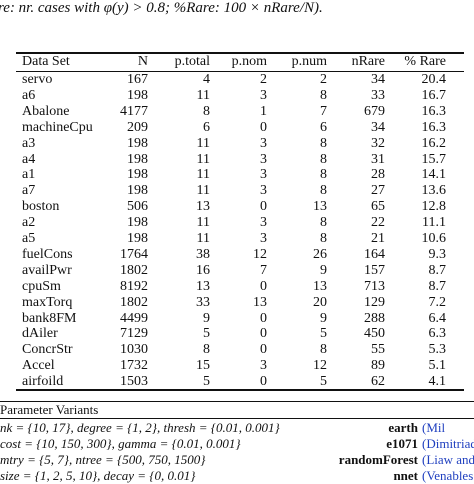  I want to click on dataset-name: a5, so click(29, 238).